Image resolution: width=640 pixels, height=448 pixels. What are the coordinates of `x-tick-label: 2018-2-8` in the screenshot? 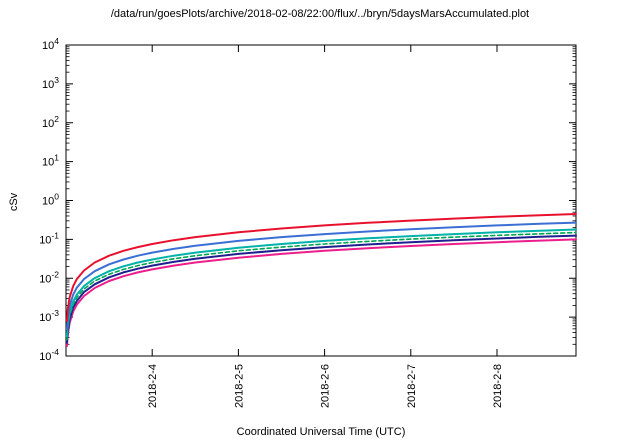 It's located at (498, 386).